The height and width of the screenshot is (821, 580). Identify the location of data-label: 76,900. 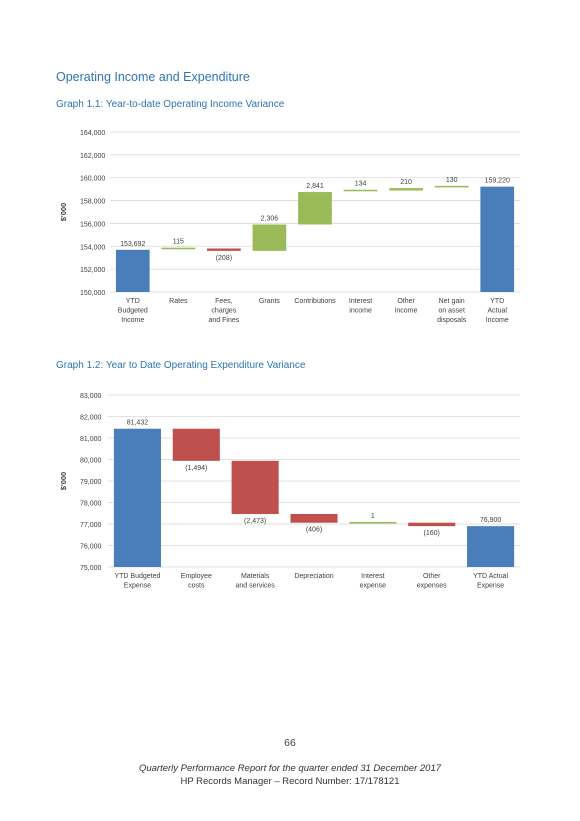
(491, 520).